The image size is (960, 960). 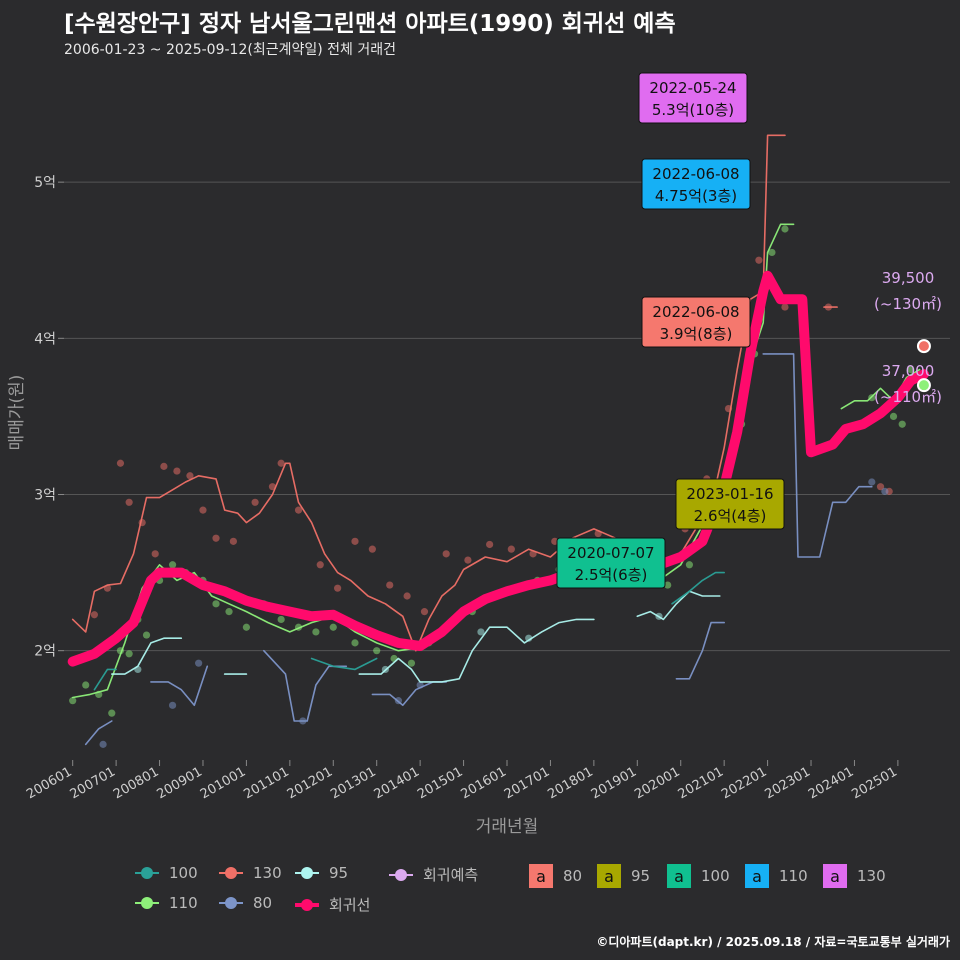 What do you see at coordinates (696, 196) in the screenshot?
I see `callout-value: 4.75억(3층)` at bounding box center [696, 196].